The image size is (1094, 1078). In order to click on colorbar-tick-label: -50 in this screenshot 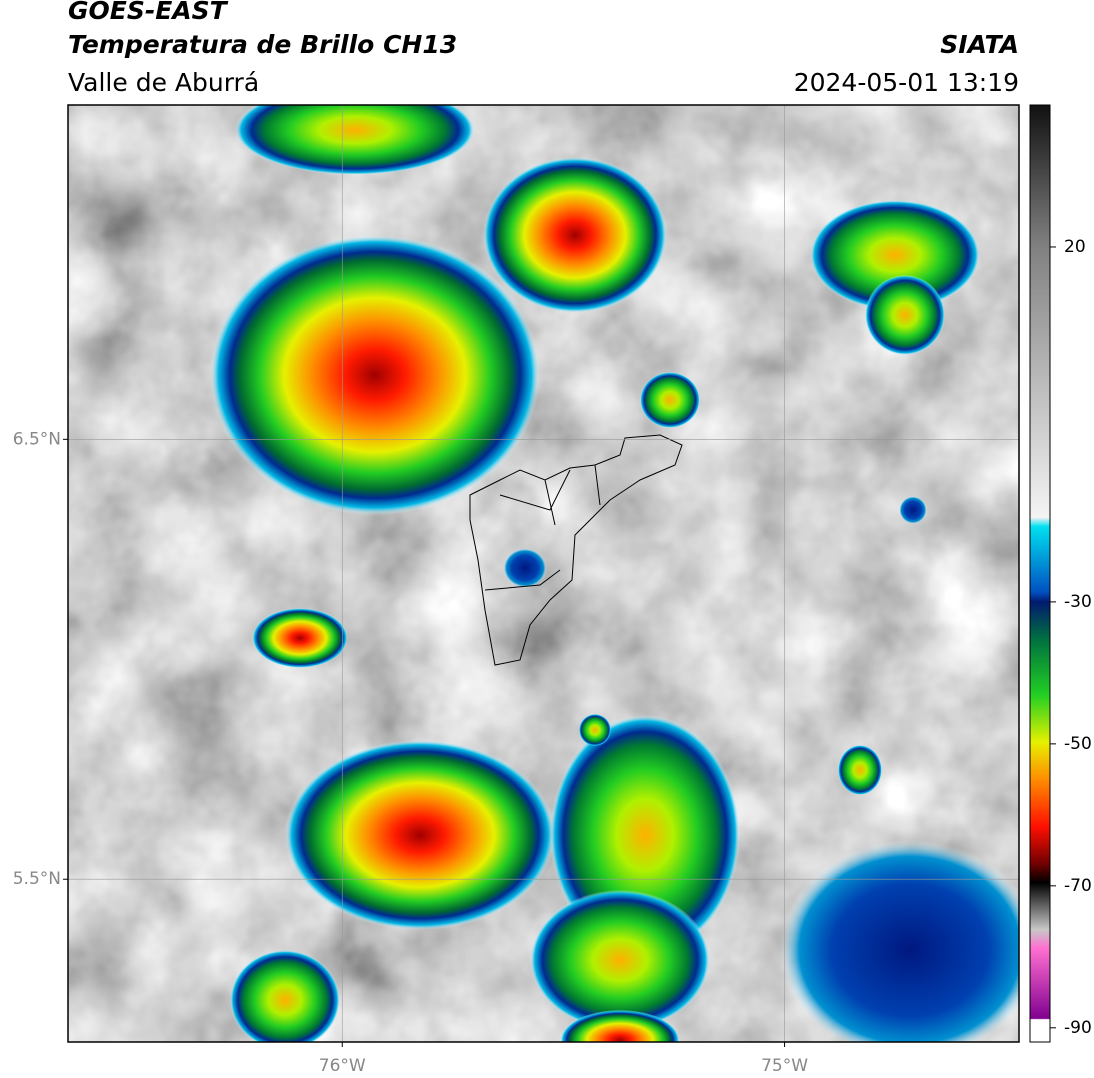, I will do `click(1078, 744)`.